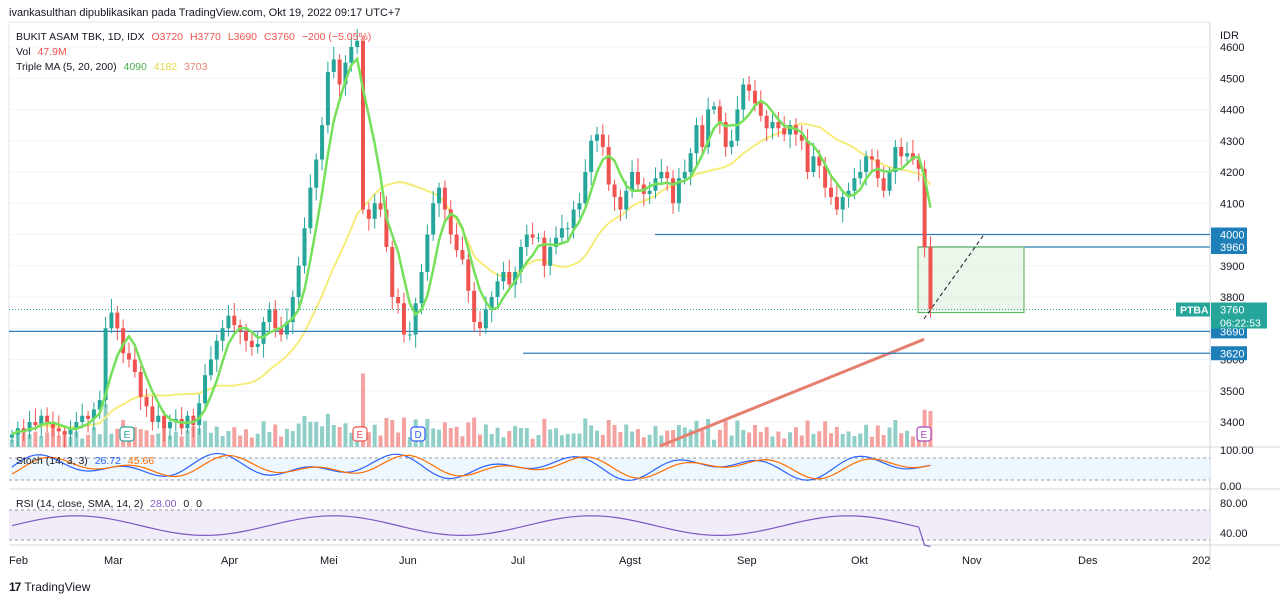 Image resolution: width=1280 pixels, height=603 pixels. Describe the element at coordinates (1229, 353) in the screenshot. I see `level-tag` at that location.